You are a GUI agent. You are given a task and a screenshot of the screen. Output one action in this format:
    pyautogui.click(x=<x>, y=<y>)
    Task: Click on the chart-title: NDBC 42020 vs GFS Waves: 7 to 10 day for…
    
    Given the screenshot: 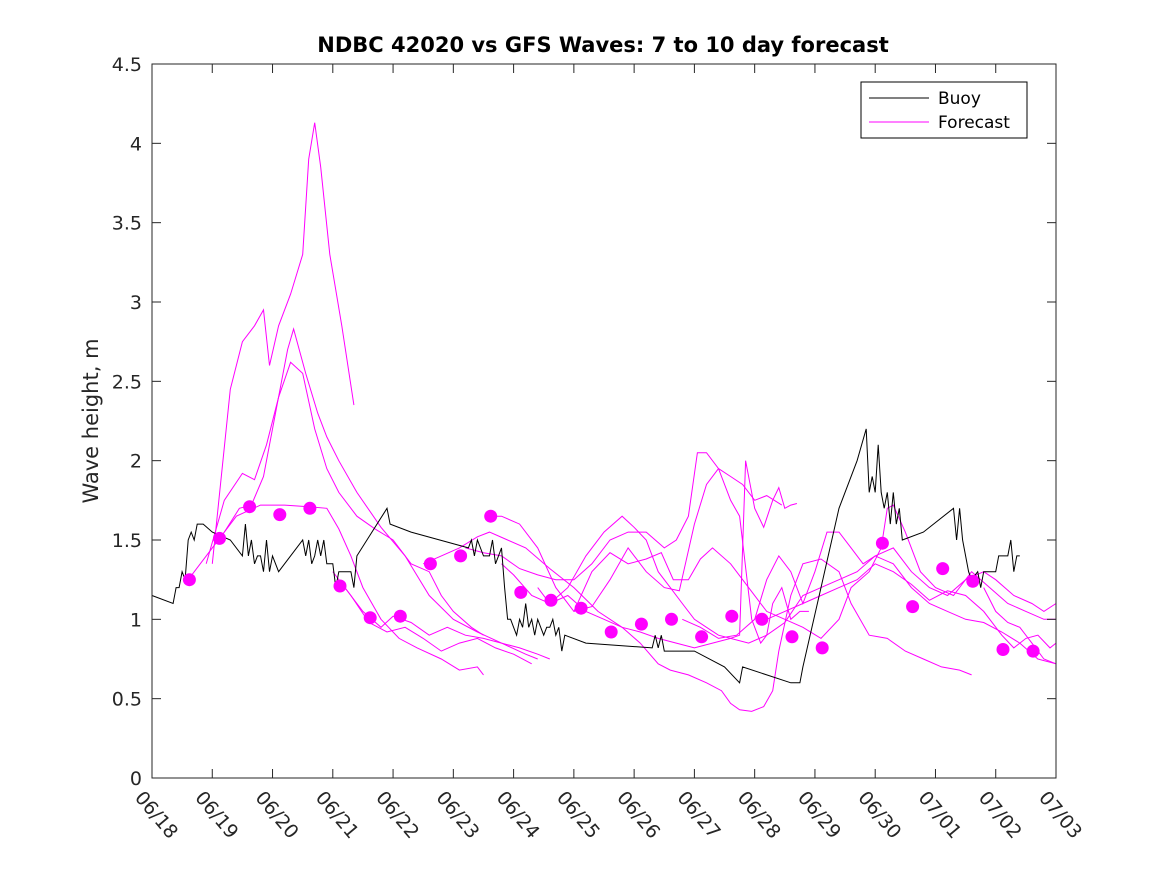 What is the action you would take?
    pyautogui.click(x=602, y=45)
    